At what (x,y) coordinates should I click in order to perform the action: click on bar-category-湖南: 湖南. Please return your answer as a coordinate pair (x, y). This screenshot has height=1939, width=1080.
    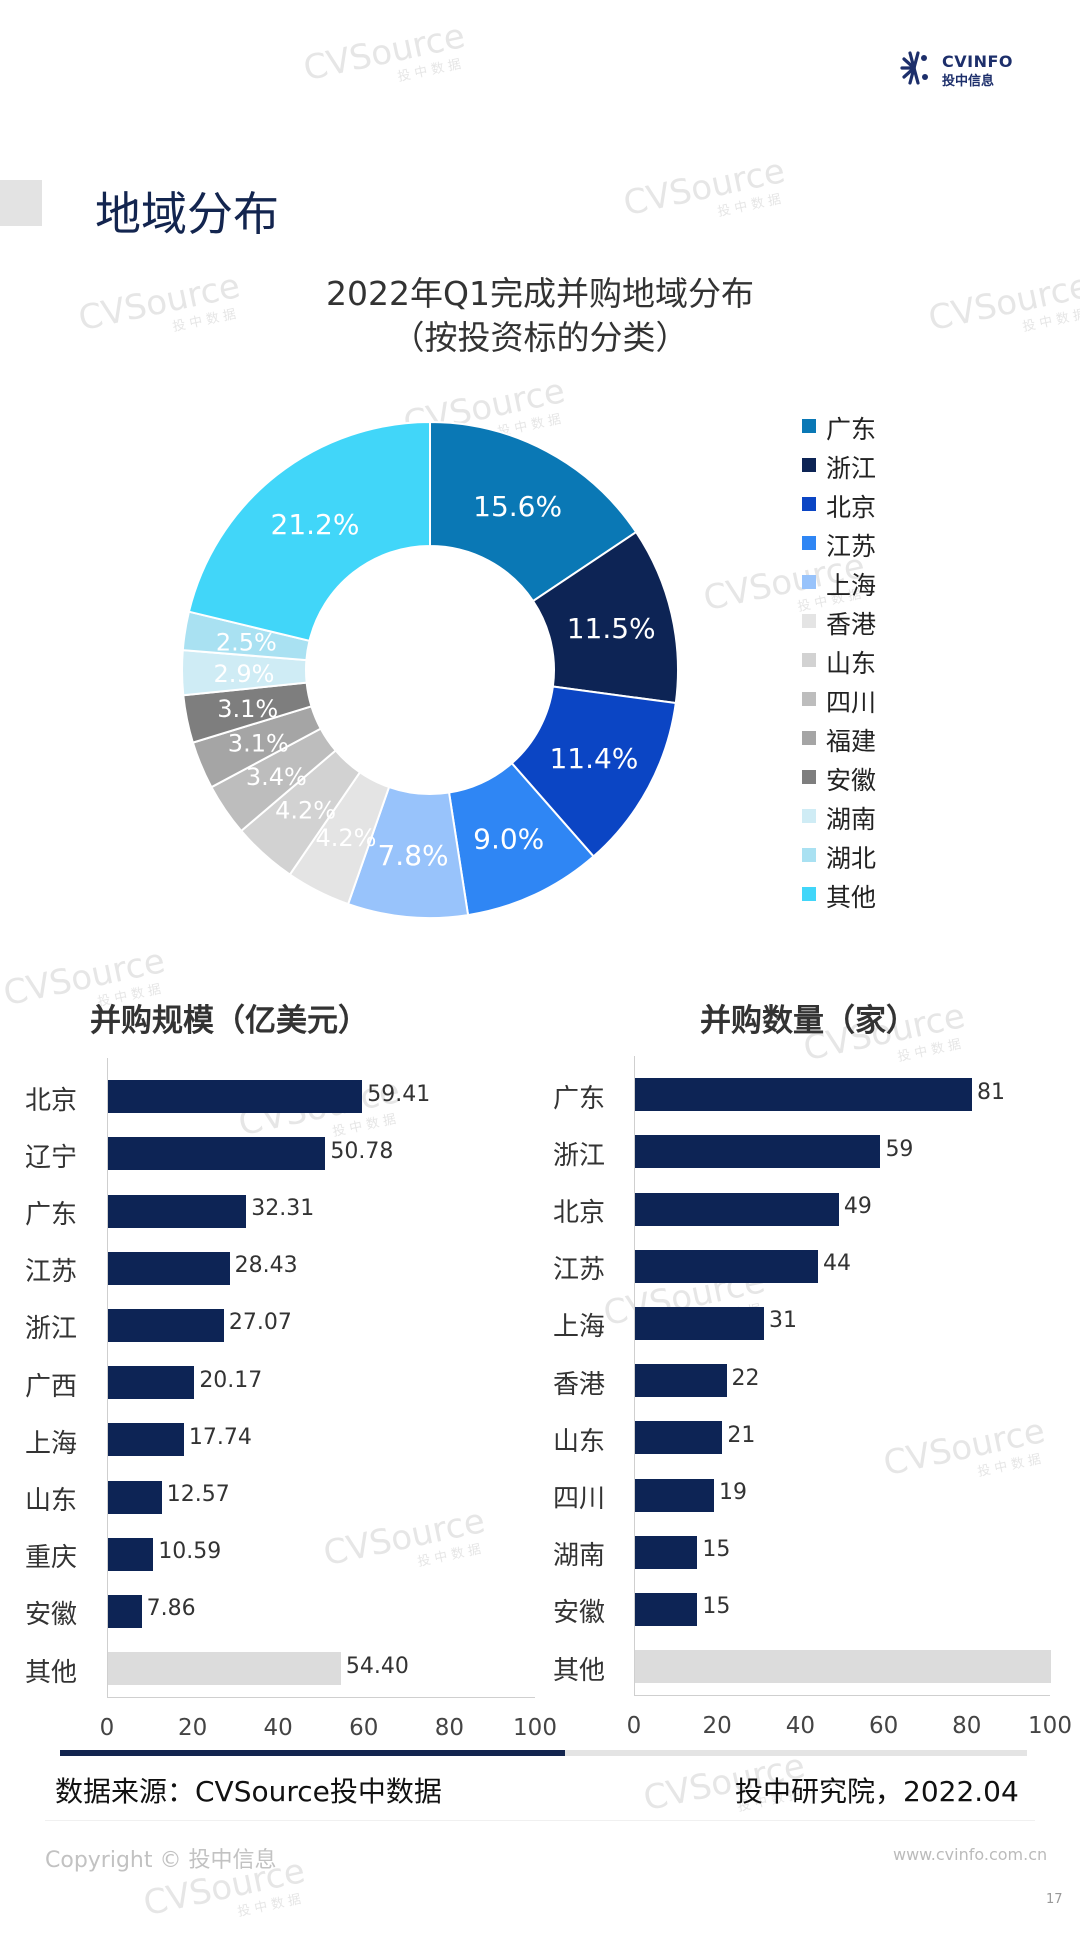
    Looking at the image, I should click on (579, 1556).